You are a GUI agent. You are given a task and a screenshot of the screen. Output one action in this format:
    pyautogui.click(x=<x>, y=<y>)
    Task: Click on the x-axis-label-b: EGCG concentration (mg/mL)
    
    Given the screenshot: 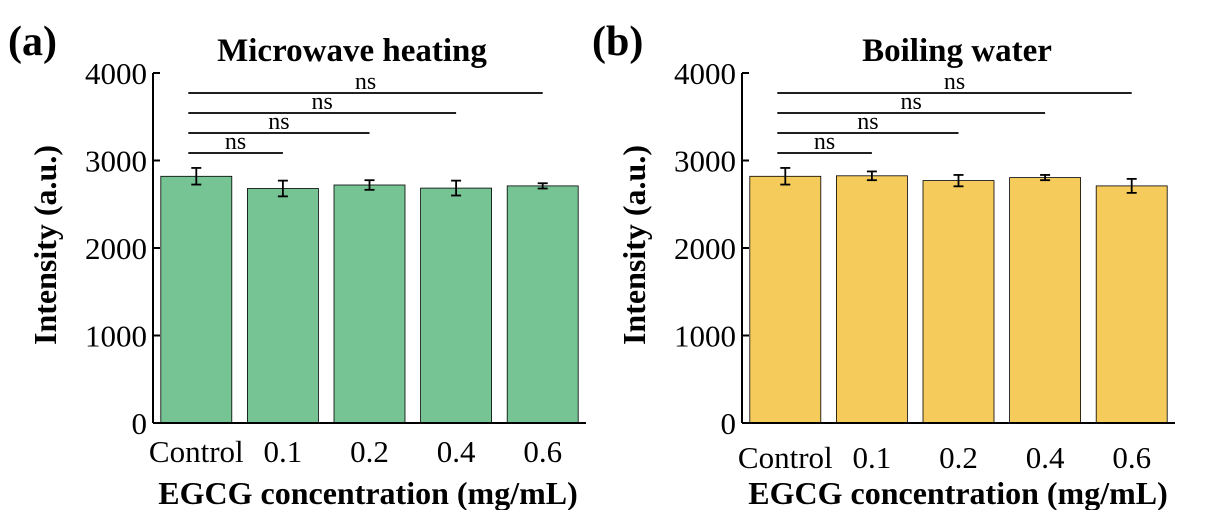 What is the action you would take?
    pyautogui.click(x=958, y=492)
    